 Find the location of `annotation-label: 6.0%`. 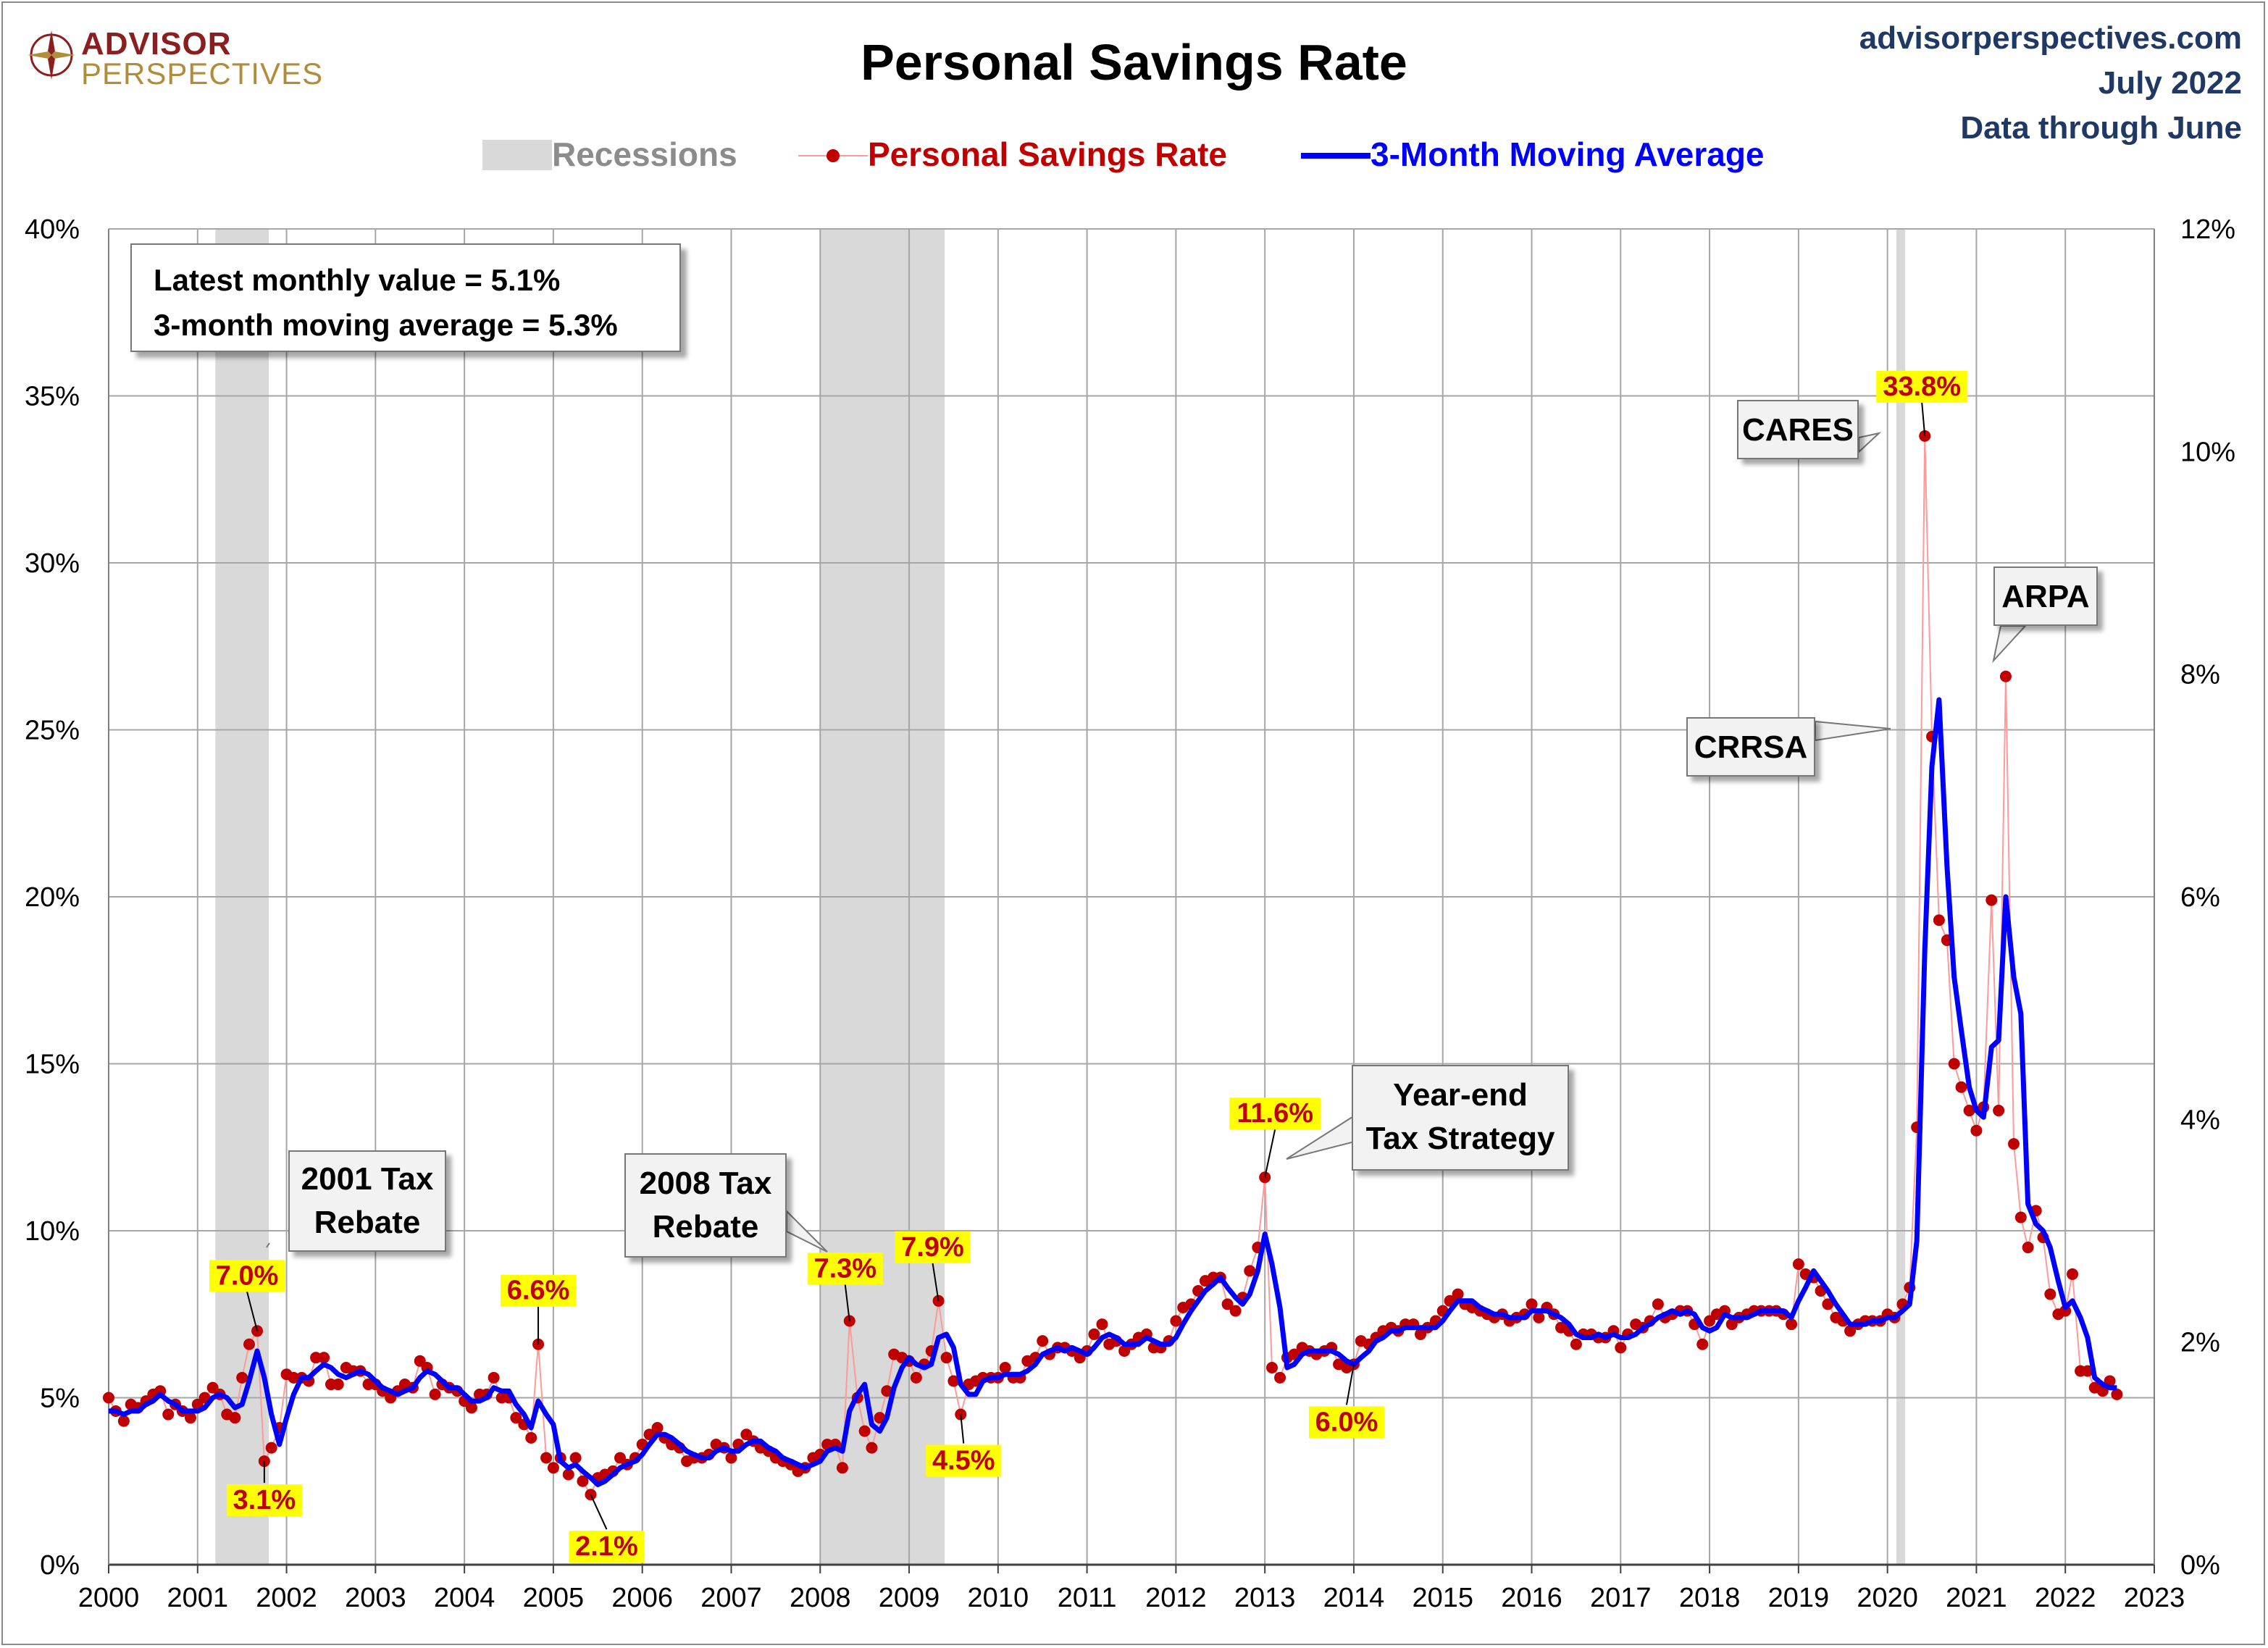

annotation-label: 6.0% is located at coordinates (1347, 1422).